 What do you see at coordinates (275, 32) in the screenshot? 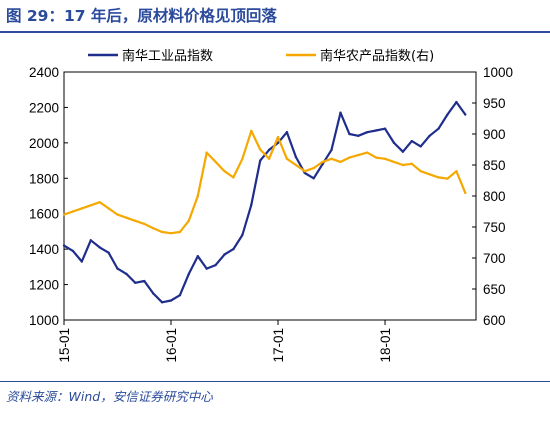
I see `title-underline` at bounding box center [275, 32].